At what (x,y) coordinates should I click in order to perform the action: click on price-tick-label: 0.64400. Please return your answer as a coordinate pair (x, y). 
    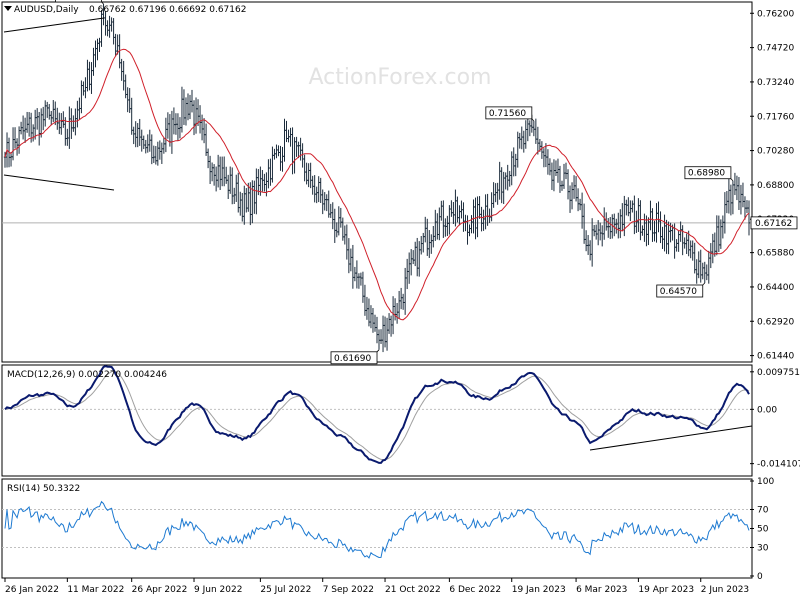
    Looking at the image, I should click on (775, 288).